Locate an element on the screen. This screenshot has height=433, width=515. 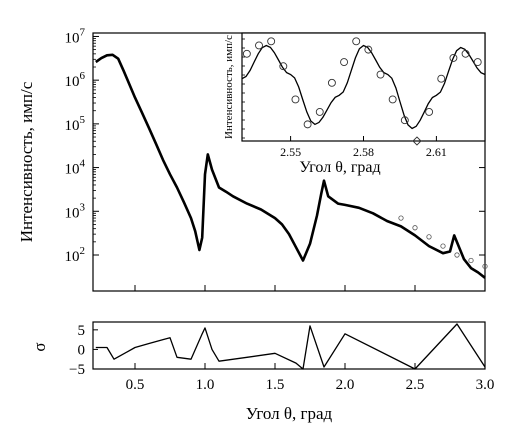
residual-x-tick-label: 2.0 is located at coordinates (345, 385).